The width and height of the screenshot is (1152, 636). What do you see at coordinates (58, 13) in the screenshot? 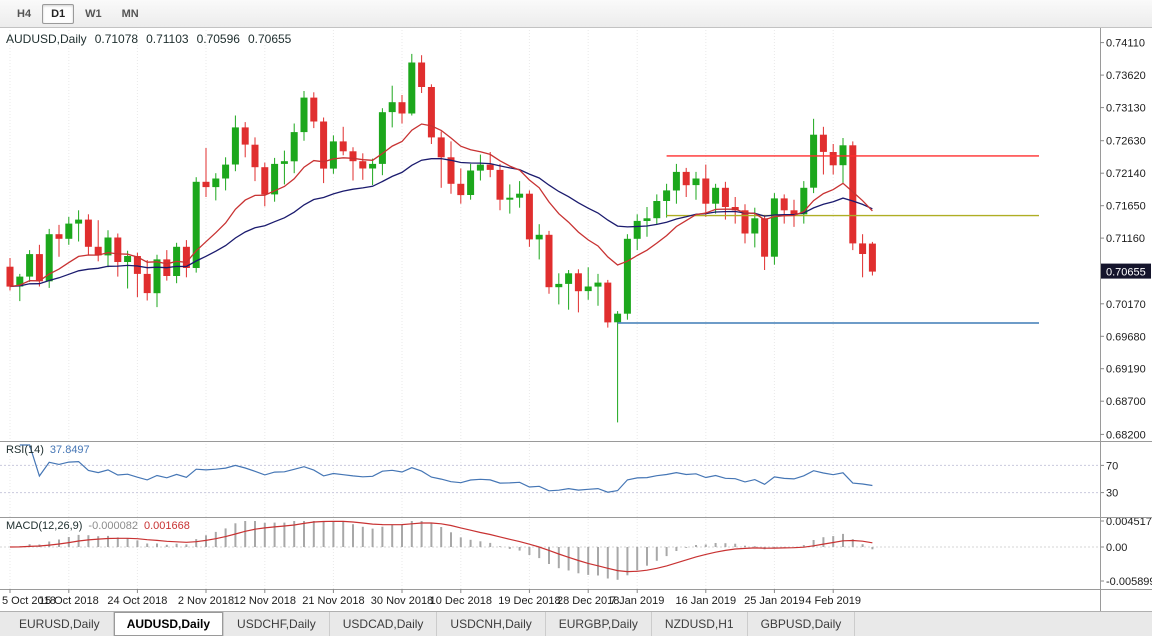
I see `period-button-d1: D1` at bounding box center [58, 13].